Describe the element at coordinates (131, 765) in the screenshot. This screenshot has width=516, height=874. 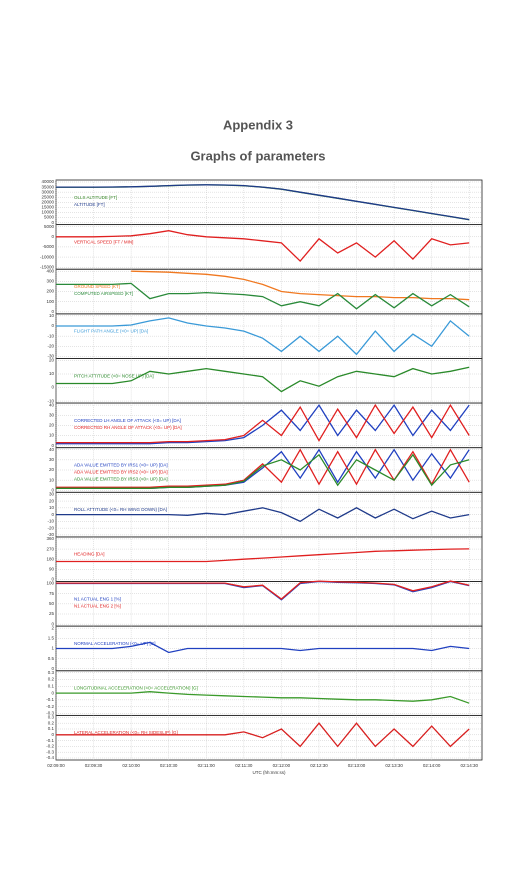
I see `x-tick-label: 02:10:00` at that location.